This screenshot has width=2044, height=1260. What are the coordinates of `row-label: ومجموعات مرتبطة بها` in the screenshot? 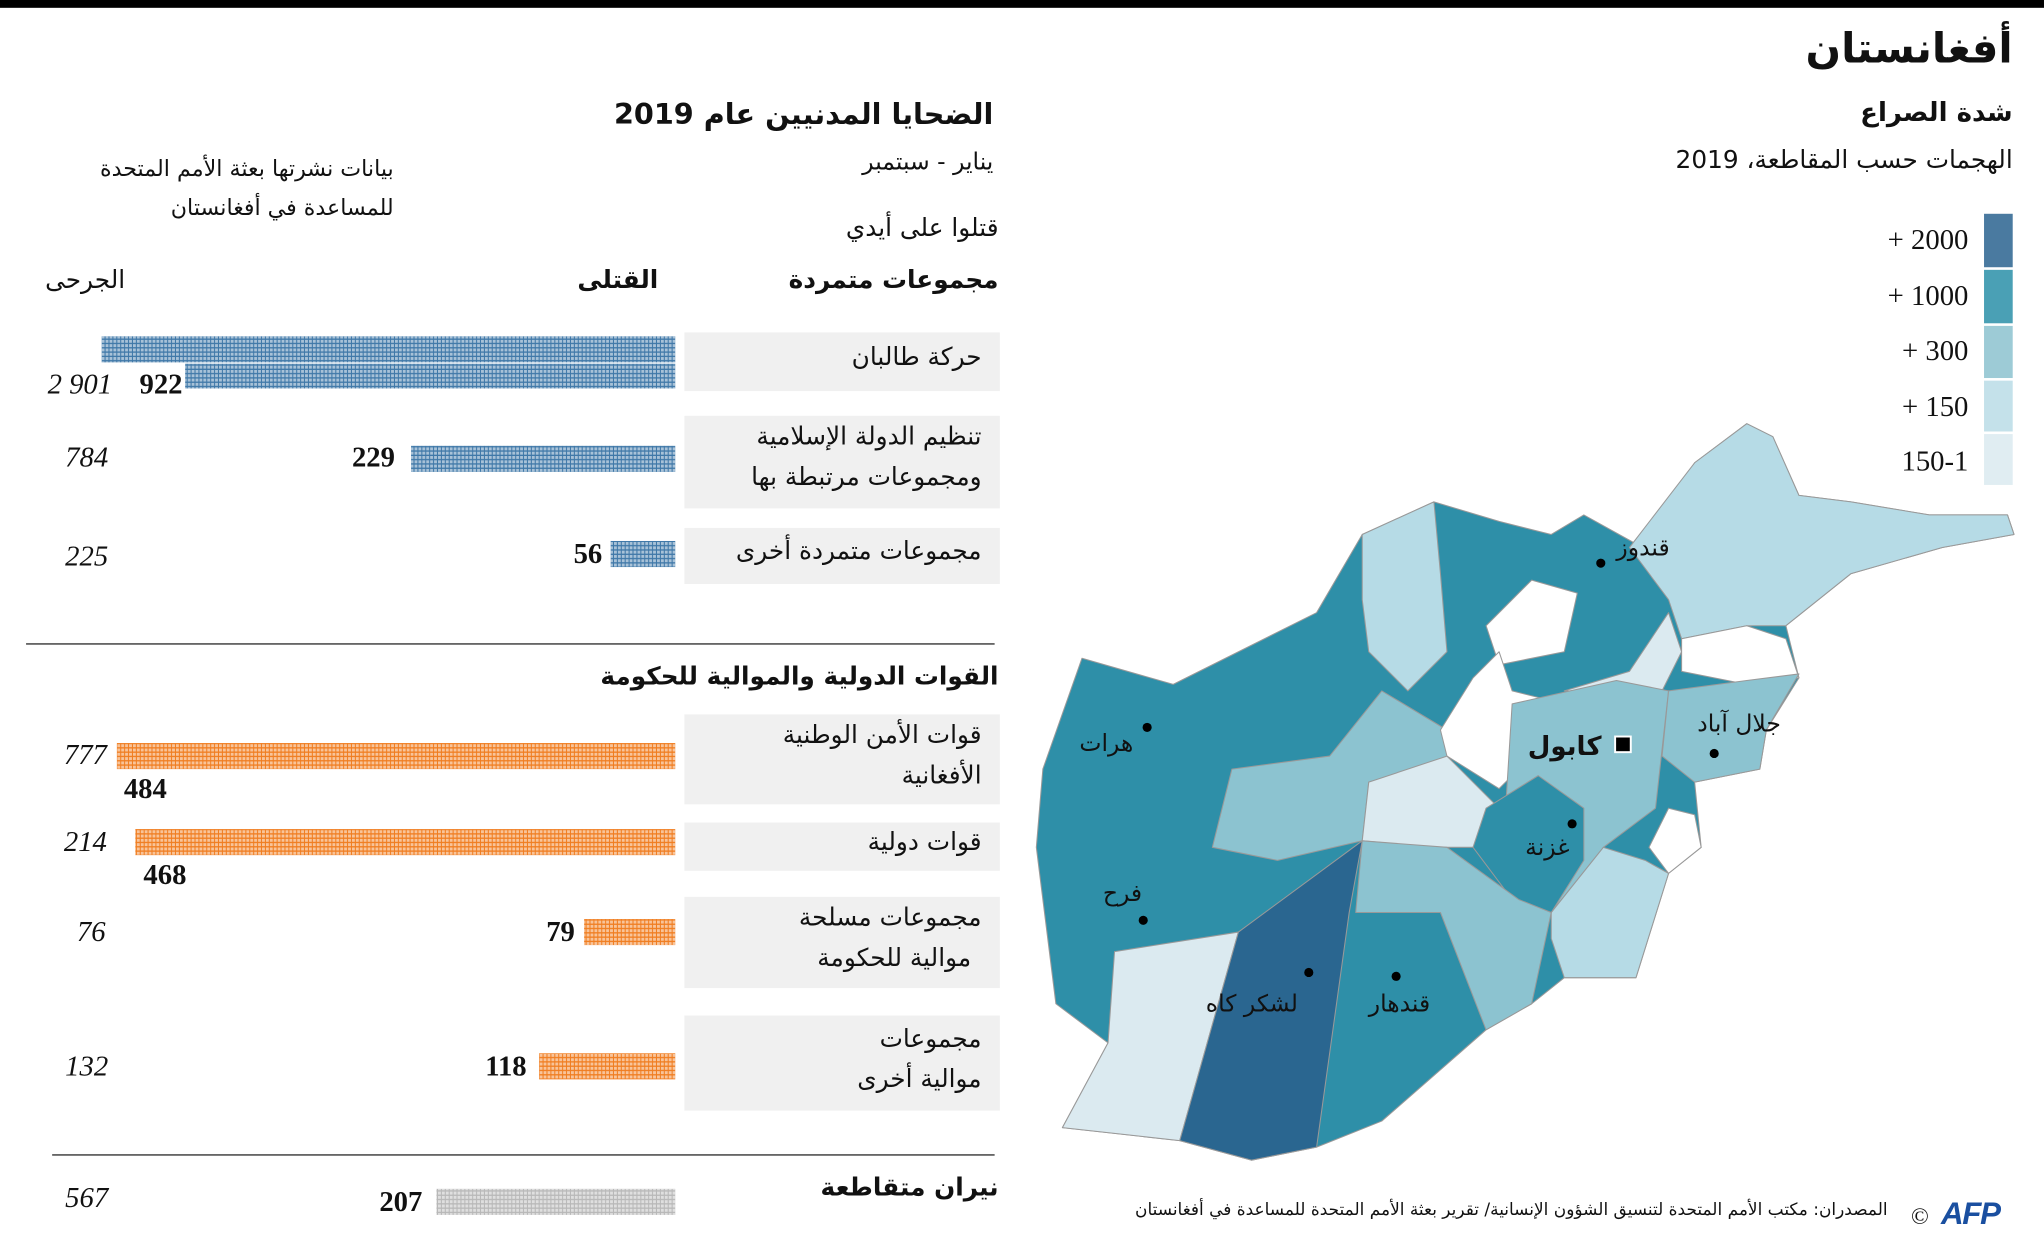 It's located at (866, 477).